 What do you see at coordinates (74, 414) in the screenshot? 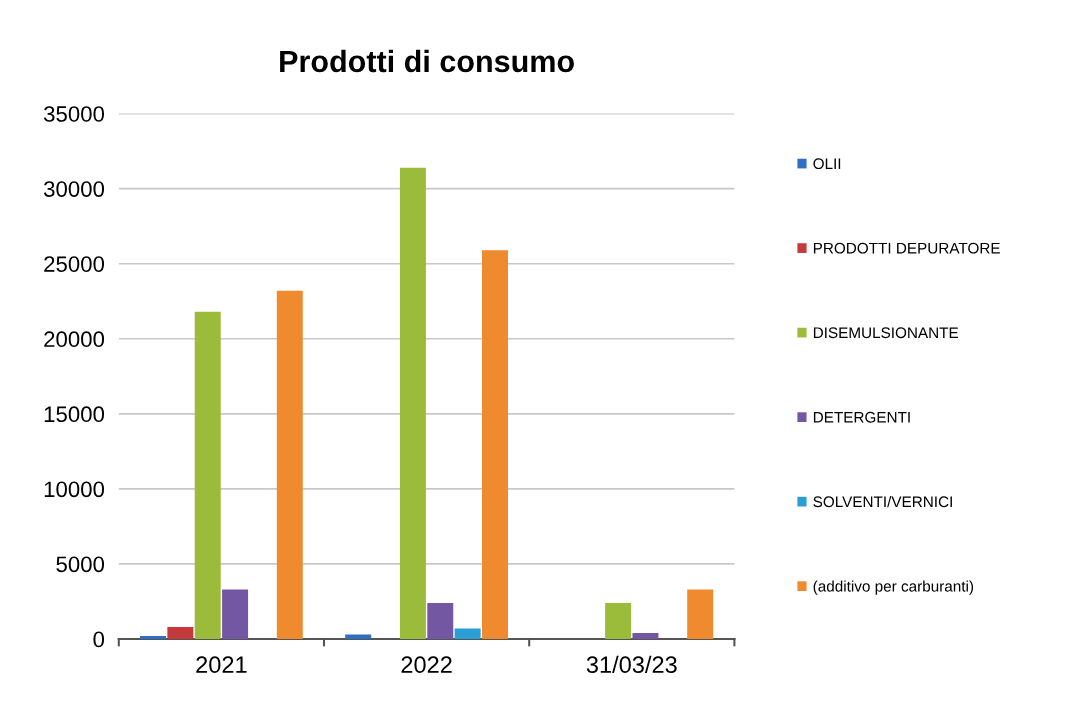
I see `y-tick-label: 15000` at bounding box center [74, 414].